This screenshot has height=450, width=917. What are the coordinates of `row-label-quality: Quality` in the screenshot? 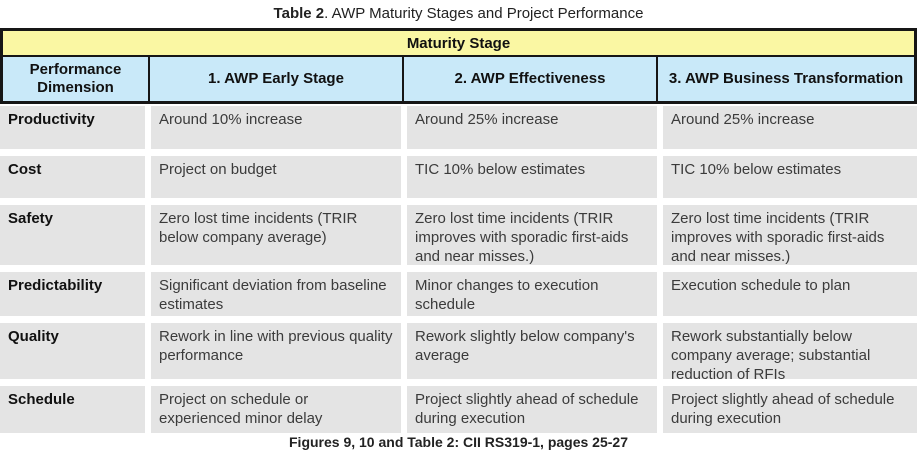 It's located at (72, 351).